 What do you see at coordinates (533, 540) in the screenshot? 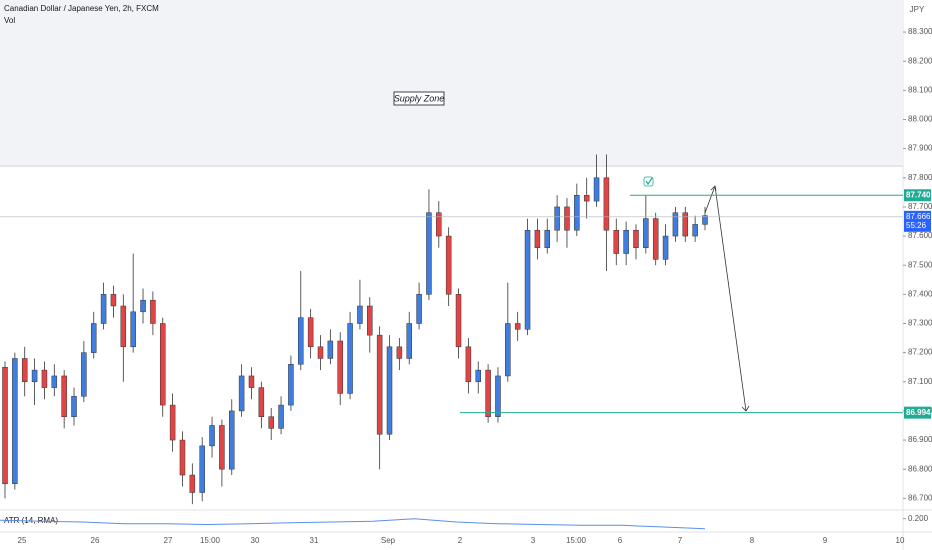
I see `x-tick-label: 3` at bounding box center [533, 540].